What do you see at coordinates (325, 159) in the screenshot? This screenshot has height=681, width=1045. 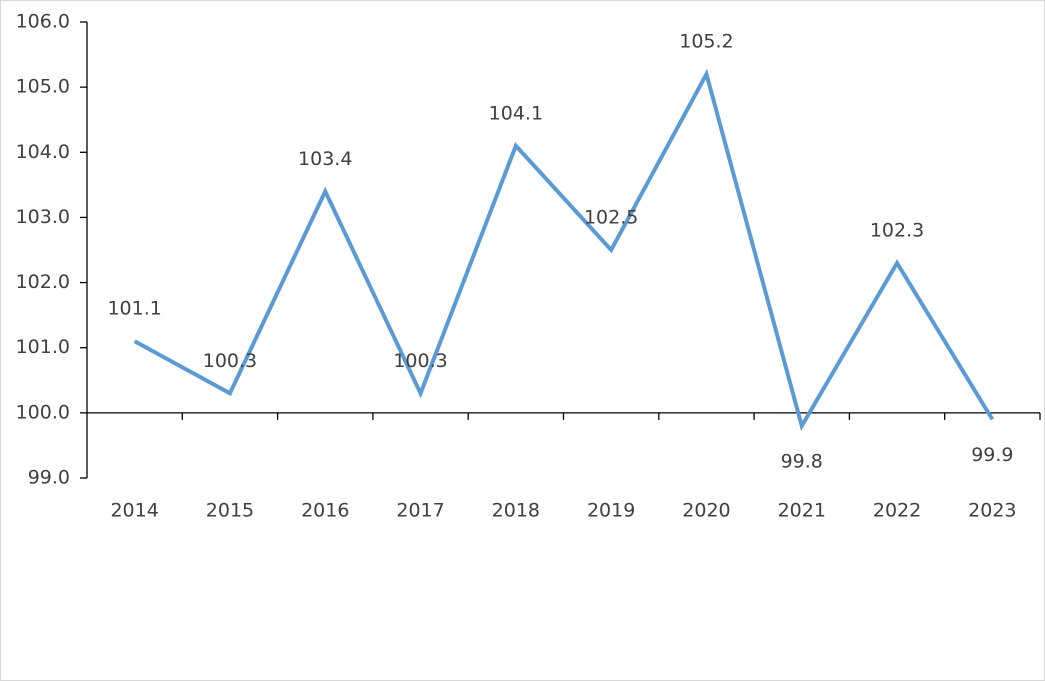 I see `data-label: 103.4` at bounding box center [325, 159].